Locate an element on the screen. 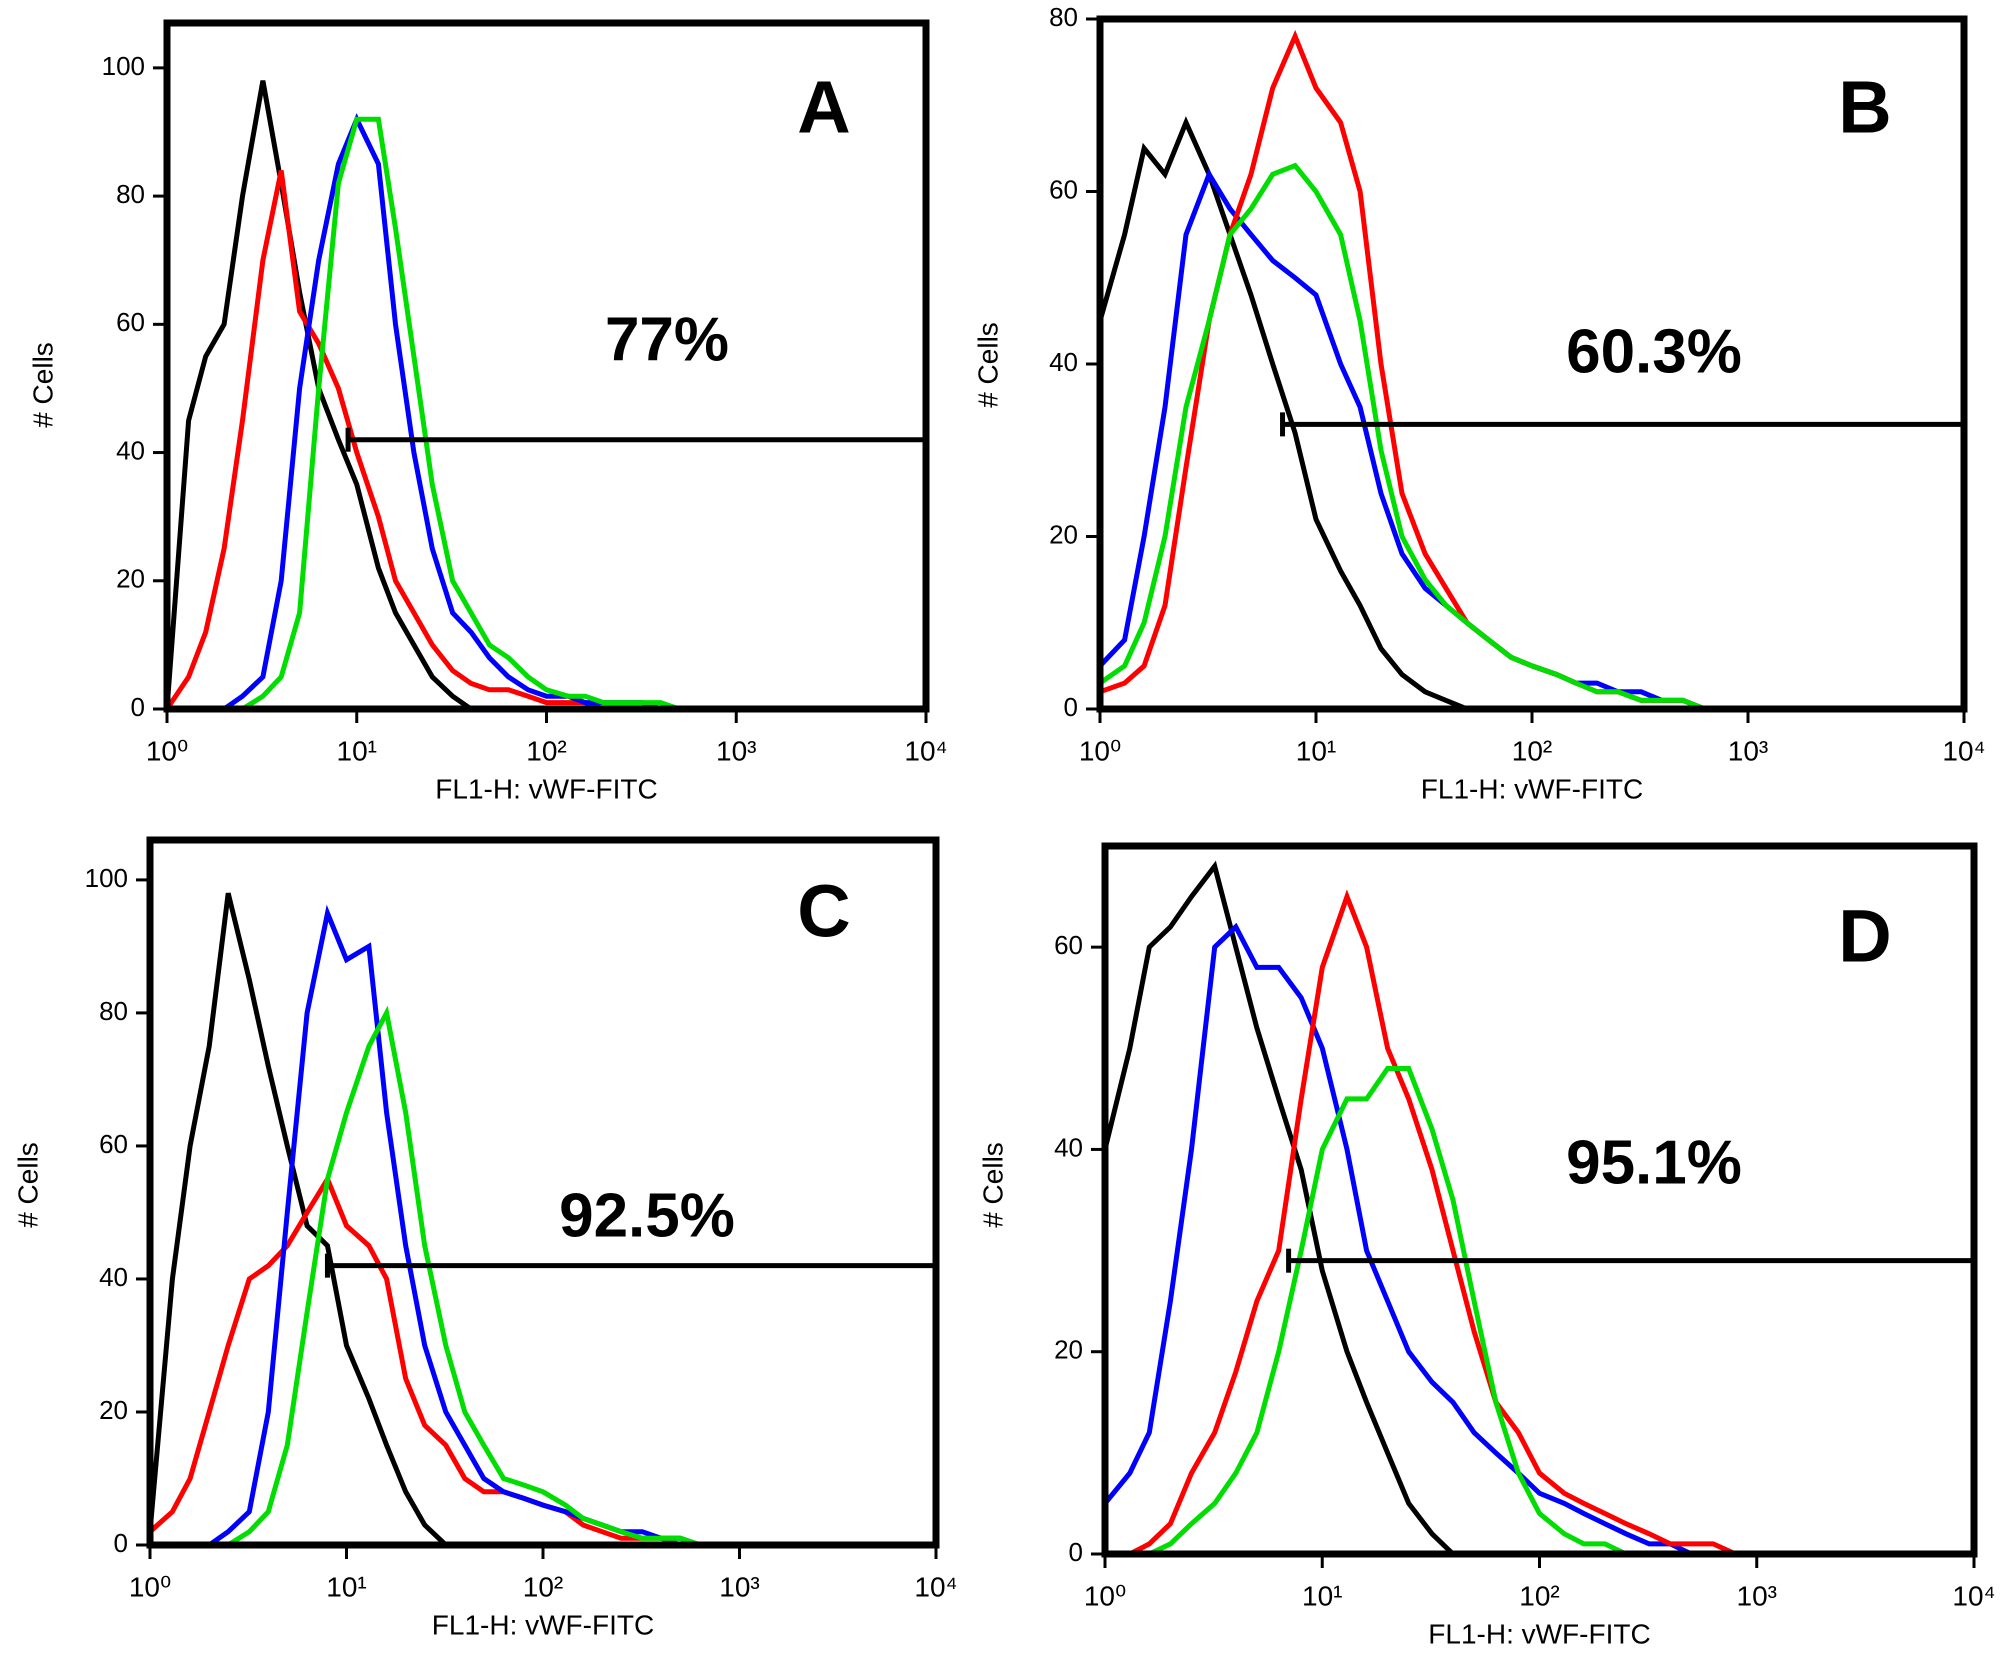  panel-label: A is located at coordinates (823, 107).